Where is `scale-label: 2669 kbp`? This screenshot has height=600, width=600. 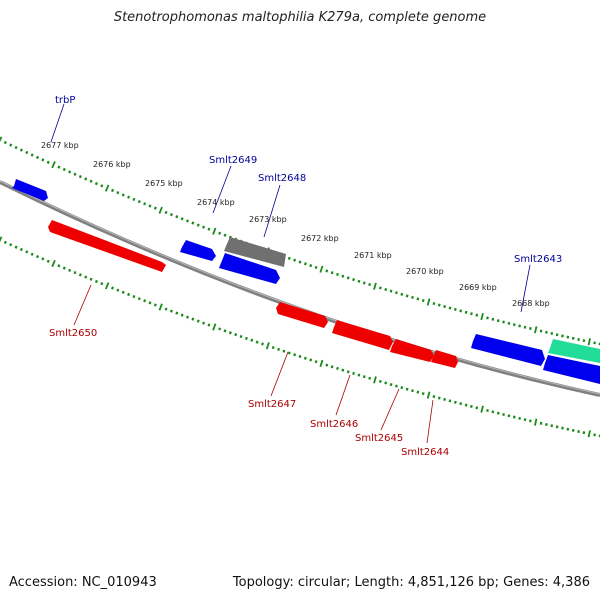
scale-label: 2669 kbp is located at coordinates (478, 287).